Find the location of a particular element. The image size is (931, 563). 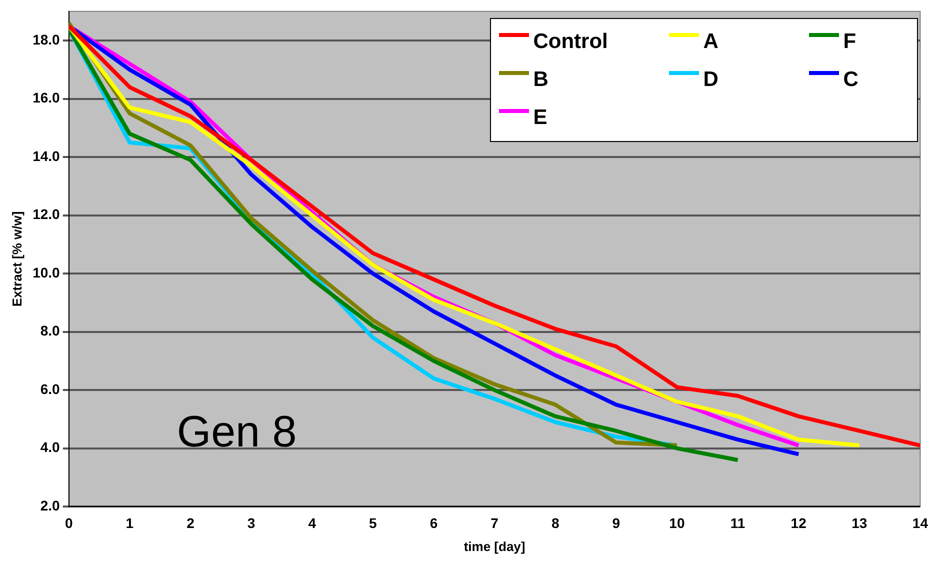

y-tick-label: 8.0 is located at coordinates (50, 330).